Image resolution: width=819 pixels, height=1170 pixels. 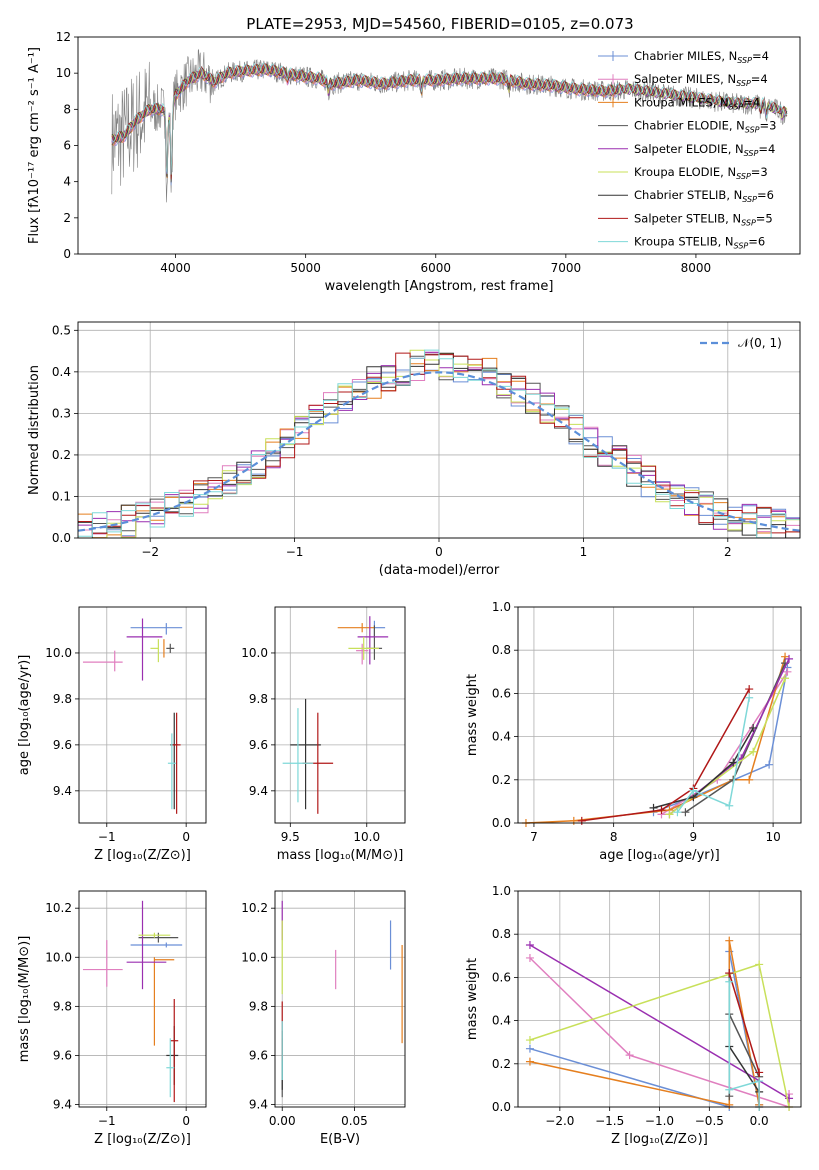 What do you see at coordinates (366, 837) in the screenshot?
I see `x-tick-label: 10.0` at bounding box center [366, 837].